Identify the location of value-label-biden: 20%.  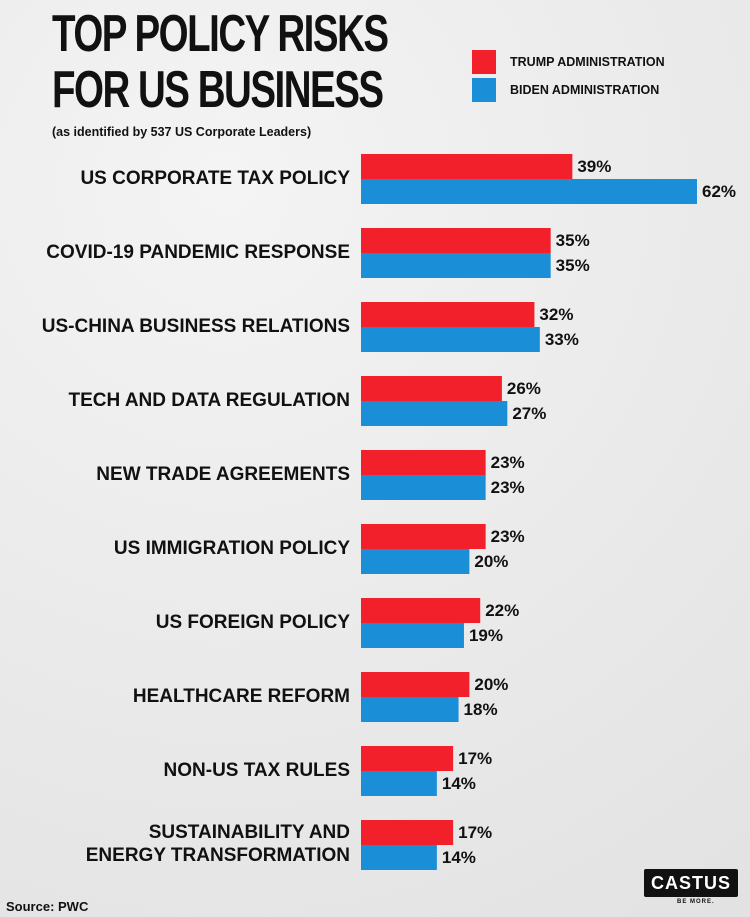
(491, 561).